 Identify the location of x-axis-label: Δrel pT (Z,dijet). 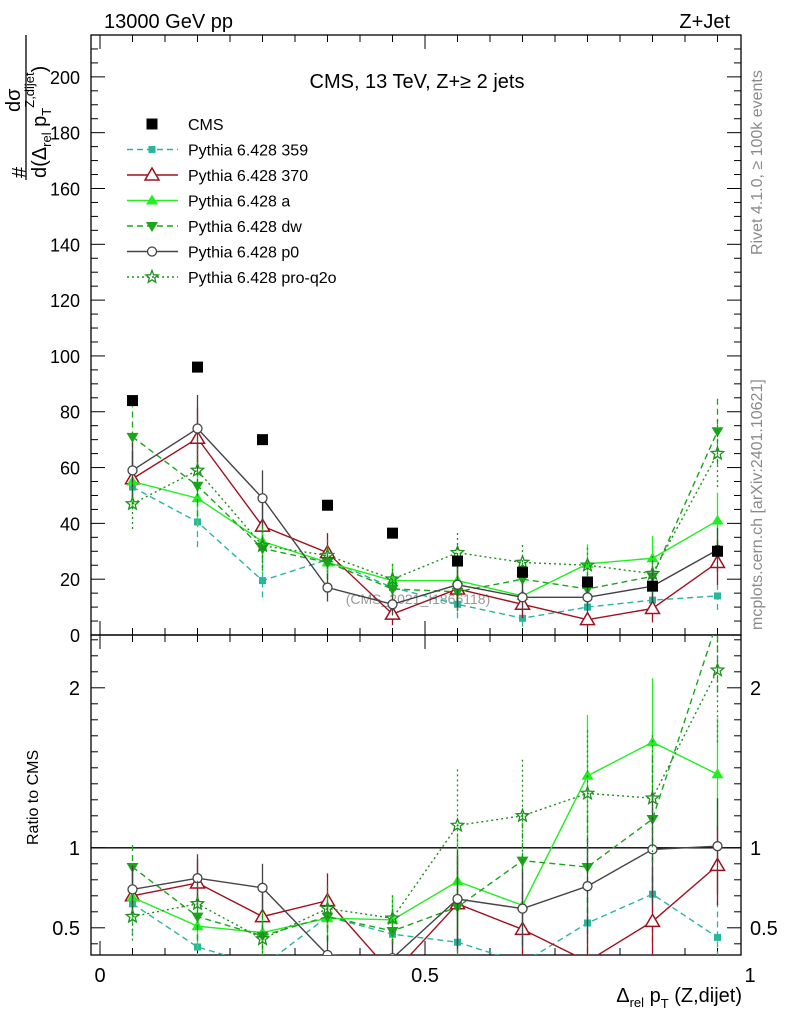
(679, 998).